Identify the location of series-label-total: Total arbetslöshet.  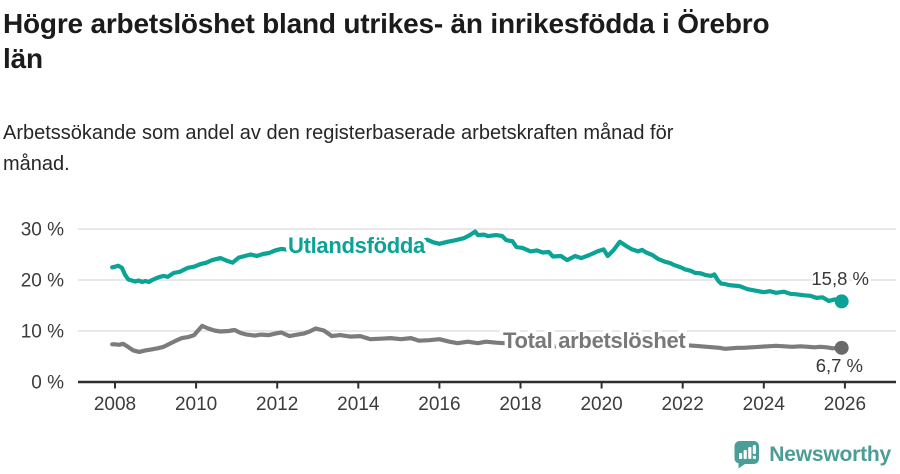
(594, 340).